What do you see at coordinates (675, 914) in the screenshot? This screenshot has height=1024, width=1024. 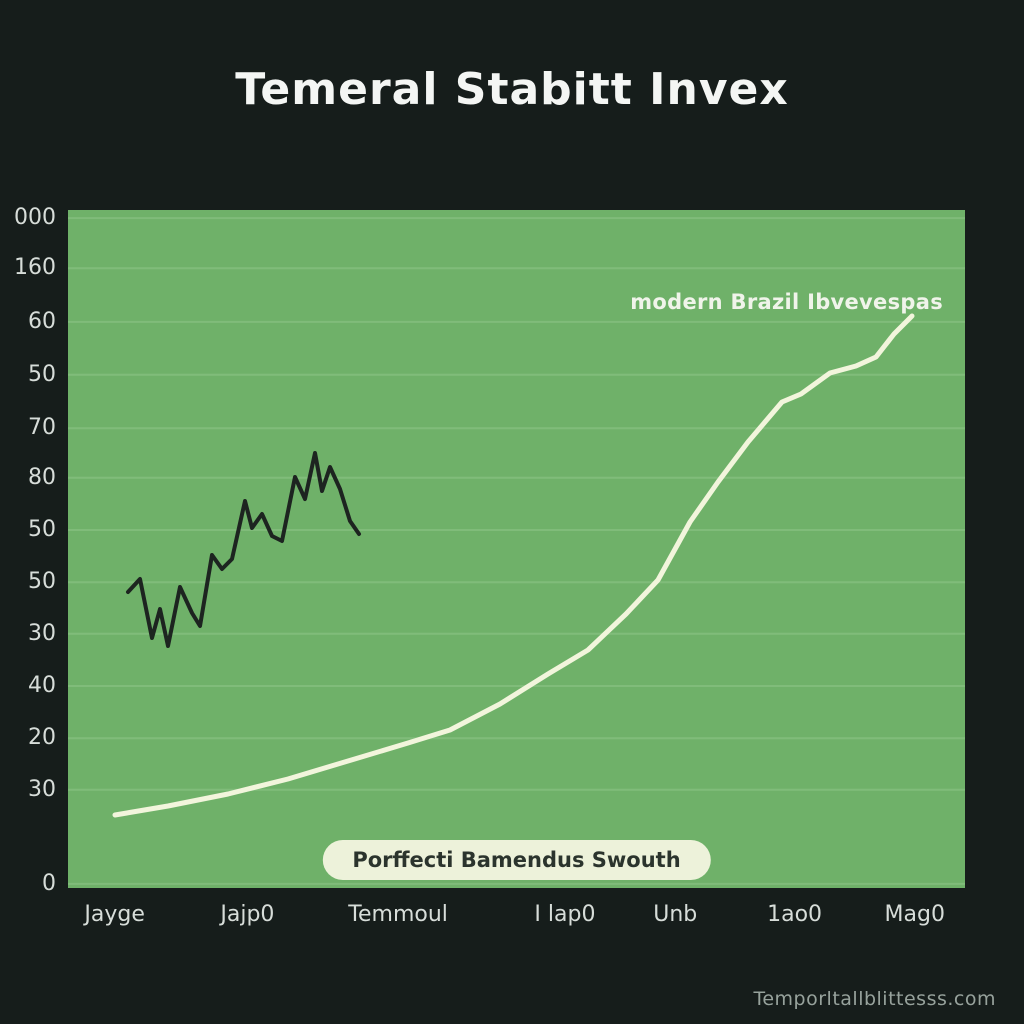 I see `x-tick-label: Unb` at bounding box center [675, 914].